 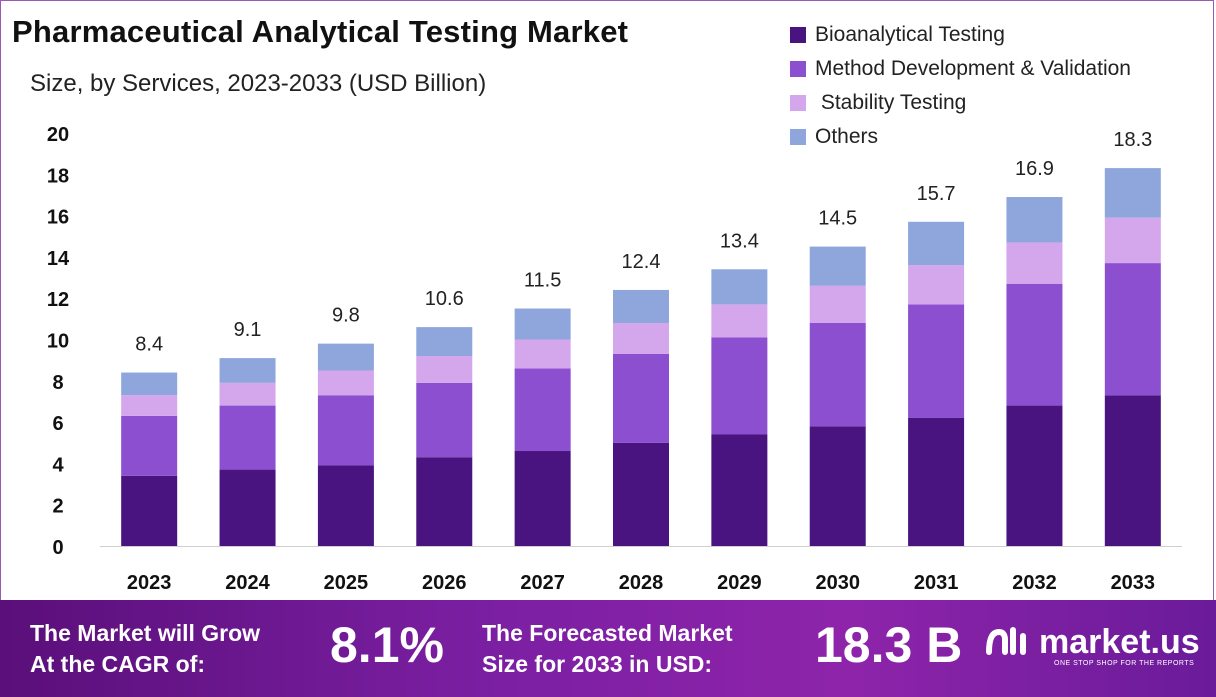 I want to click on legend-swatch-others, so click(x=798, y=137).